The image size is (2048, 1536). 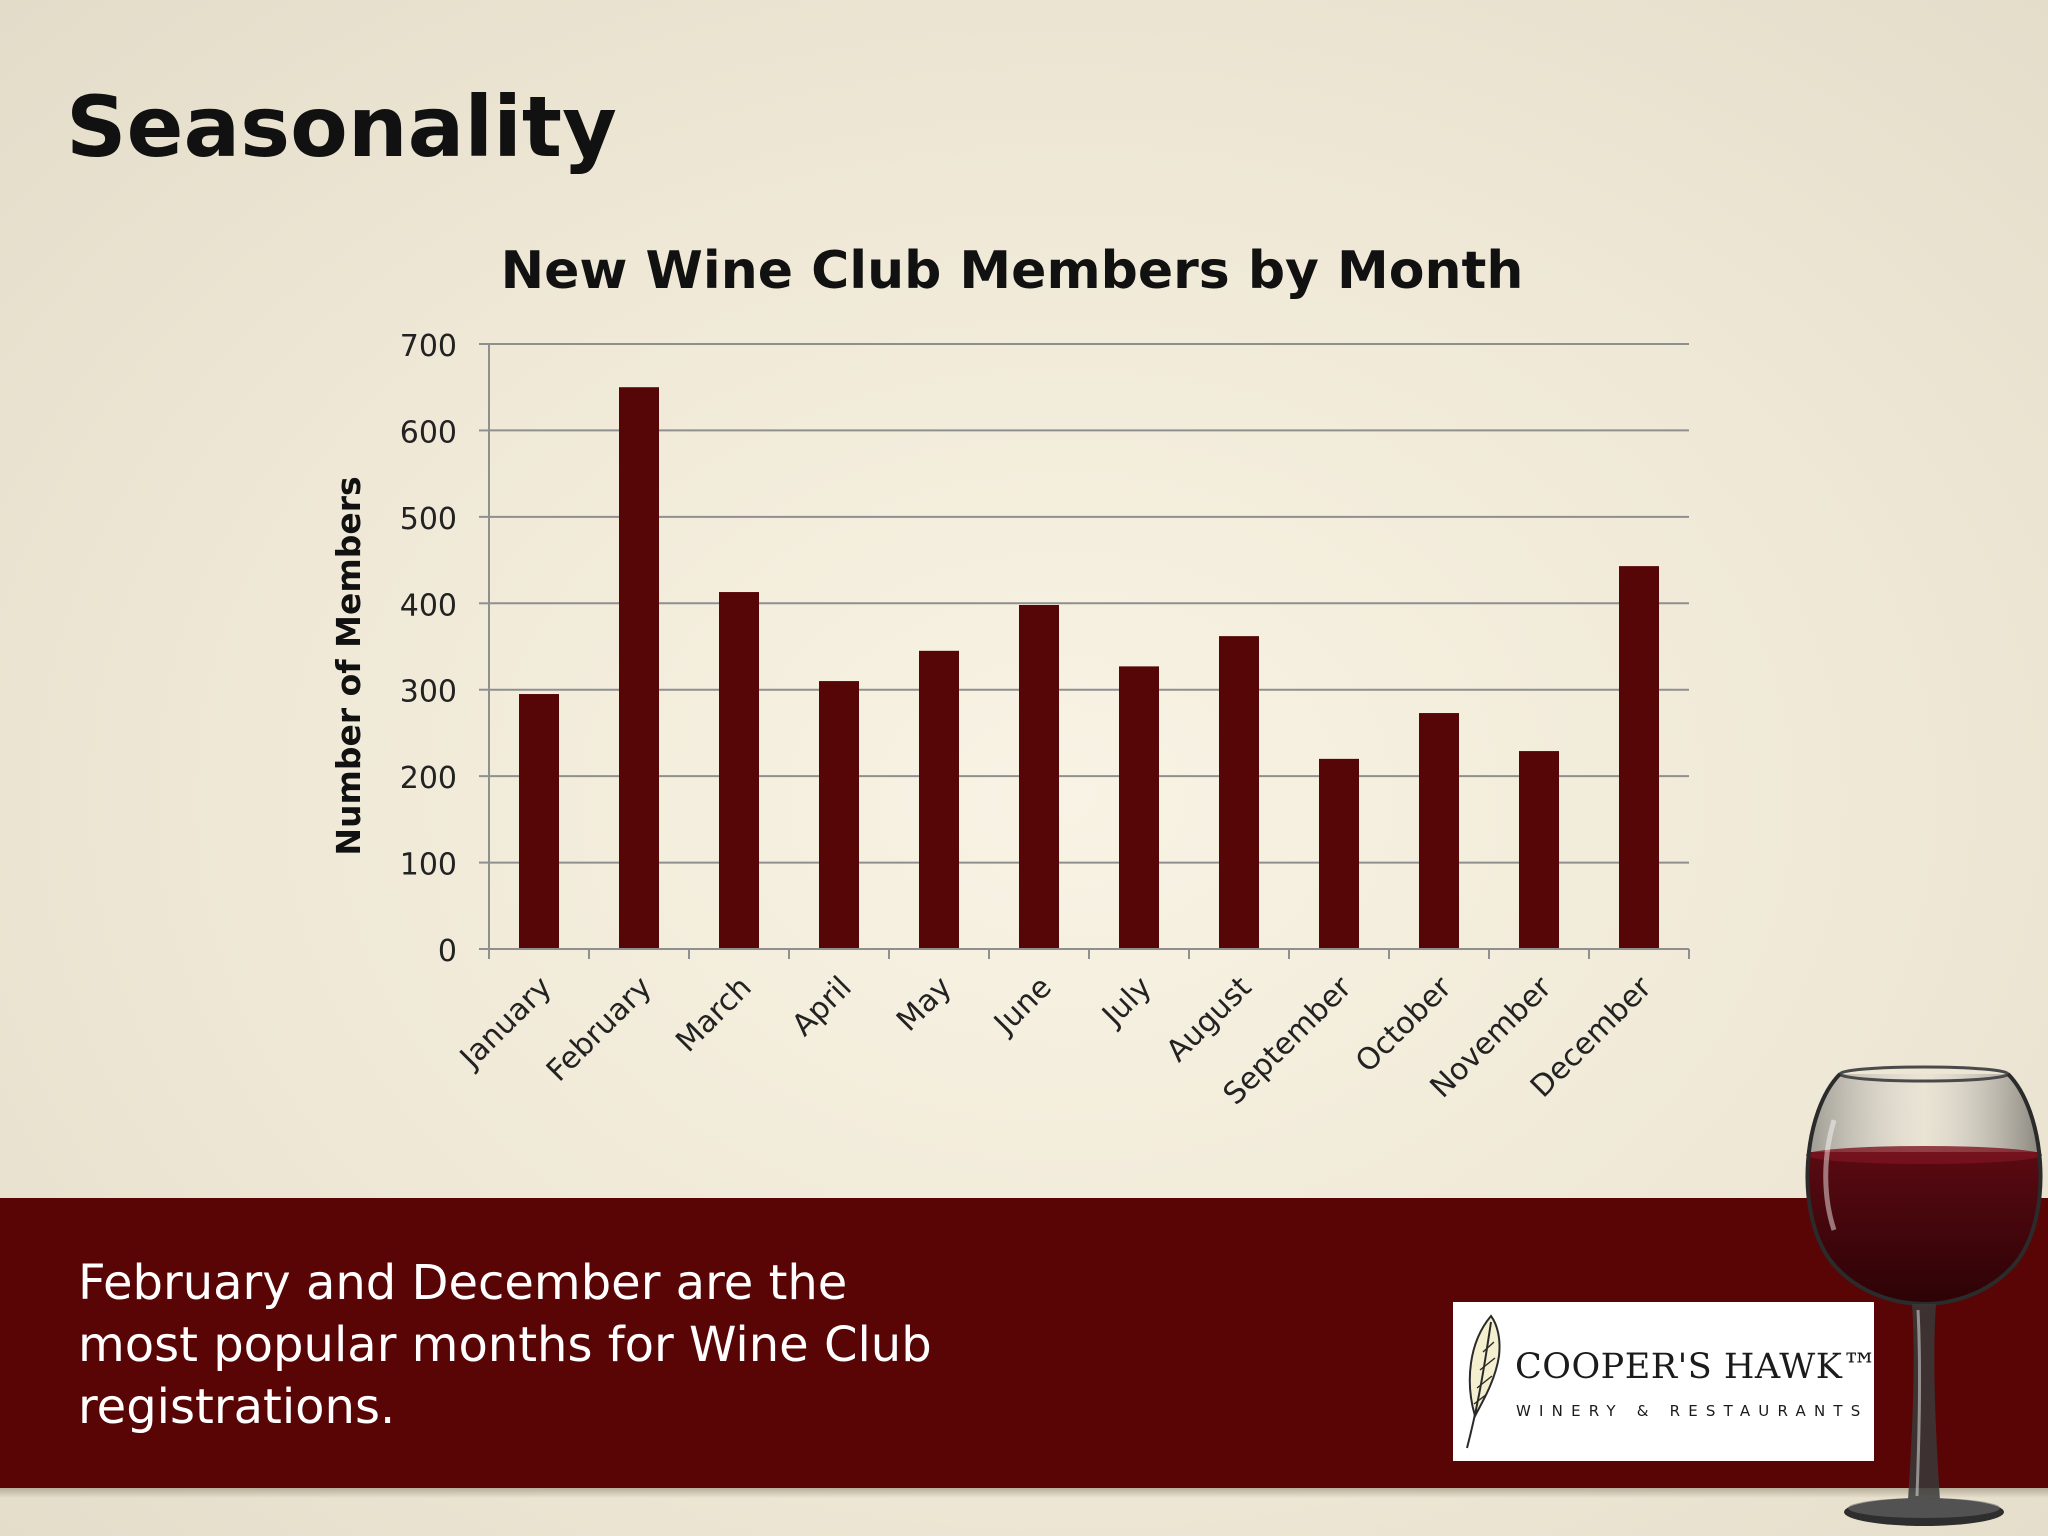 I want to click on coopers-hawk-logo: COOPER'S HAWK™ WINERY & RESTAURANTS, so click(x=1665, y=1381).